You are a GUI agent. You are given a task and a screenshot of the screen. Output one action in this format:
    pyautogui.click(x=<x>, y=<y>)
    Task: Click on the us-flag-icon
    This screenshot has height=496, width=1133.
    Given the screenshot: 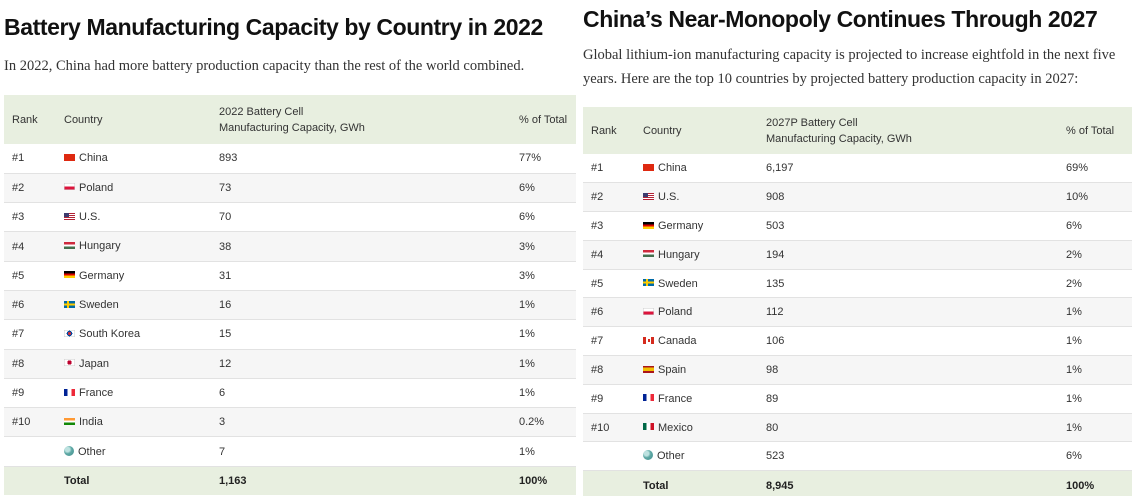 What is the action you would take?
    pyautogui.click(x=69, y=216)
    